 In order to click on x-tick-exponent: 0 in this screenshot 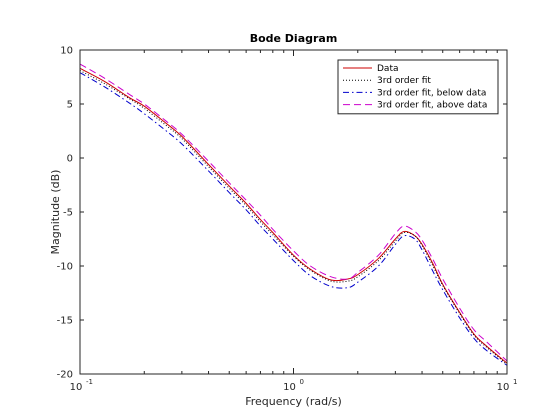, I will do `click(302, 382)`.